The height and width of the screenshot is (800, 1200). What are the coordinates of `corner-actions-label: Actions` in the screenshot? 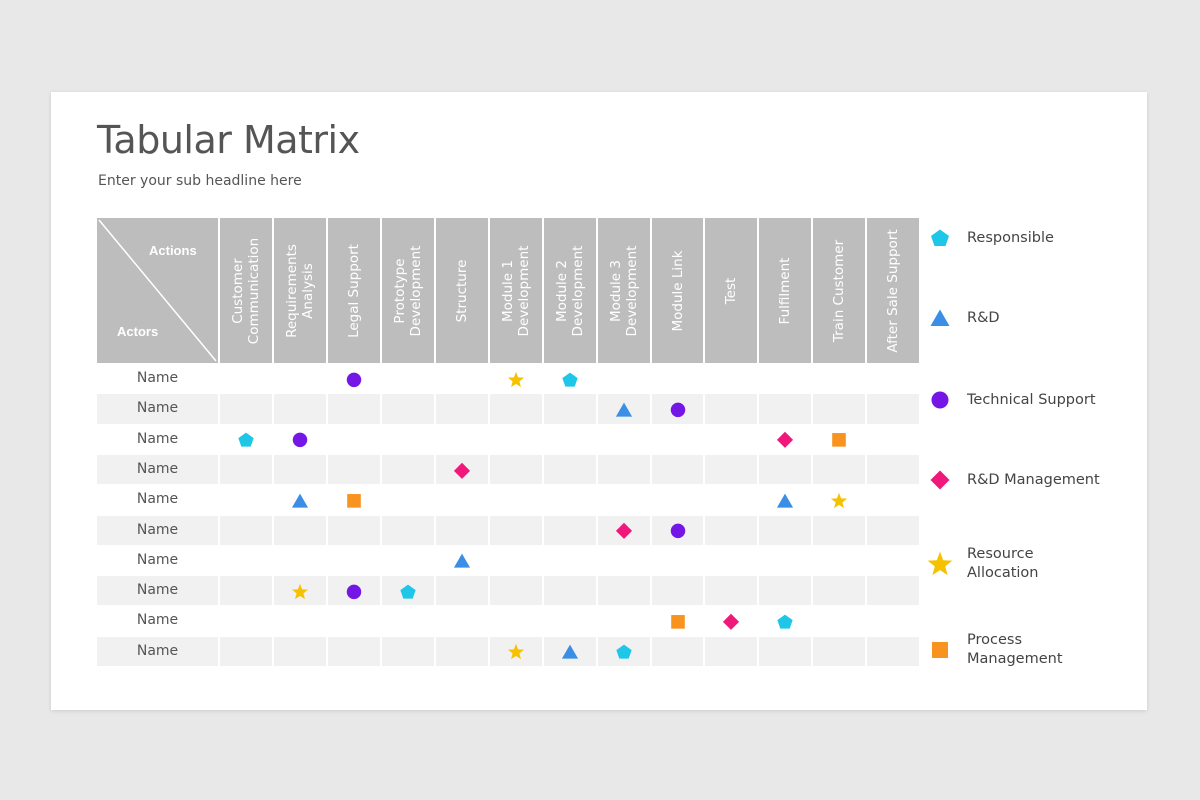 It's located at (173, 250).